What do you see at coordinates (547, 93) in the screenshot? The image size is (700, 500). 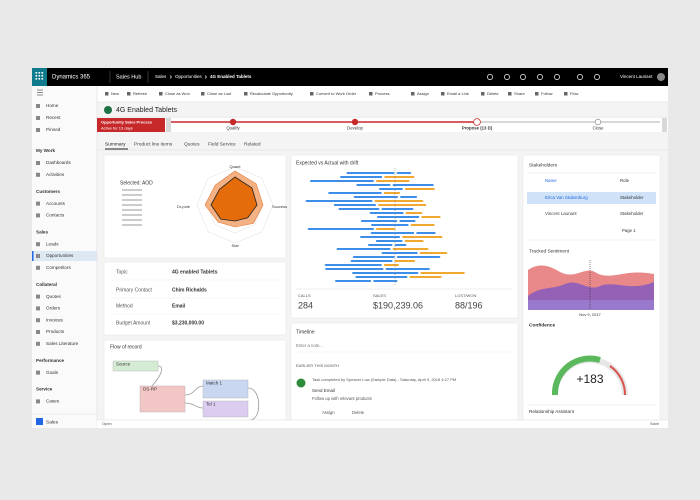 I see `command-button: Follow` at bounding box center [547, 93].